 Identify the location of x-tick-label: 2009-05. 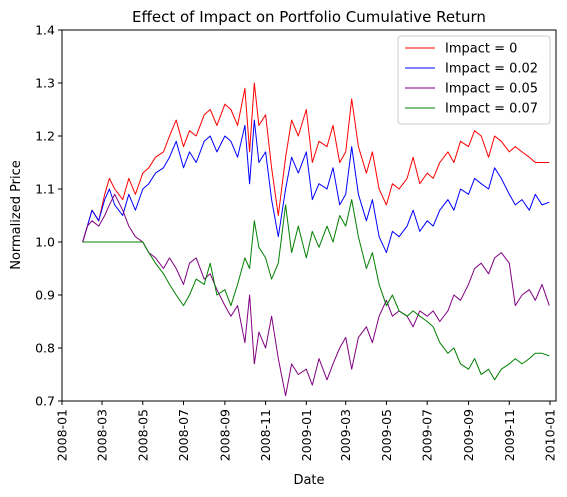
(386, 435).